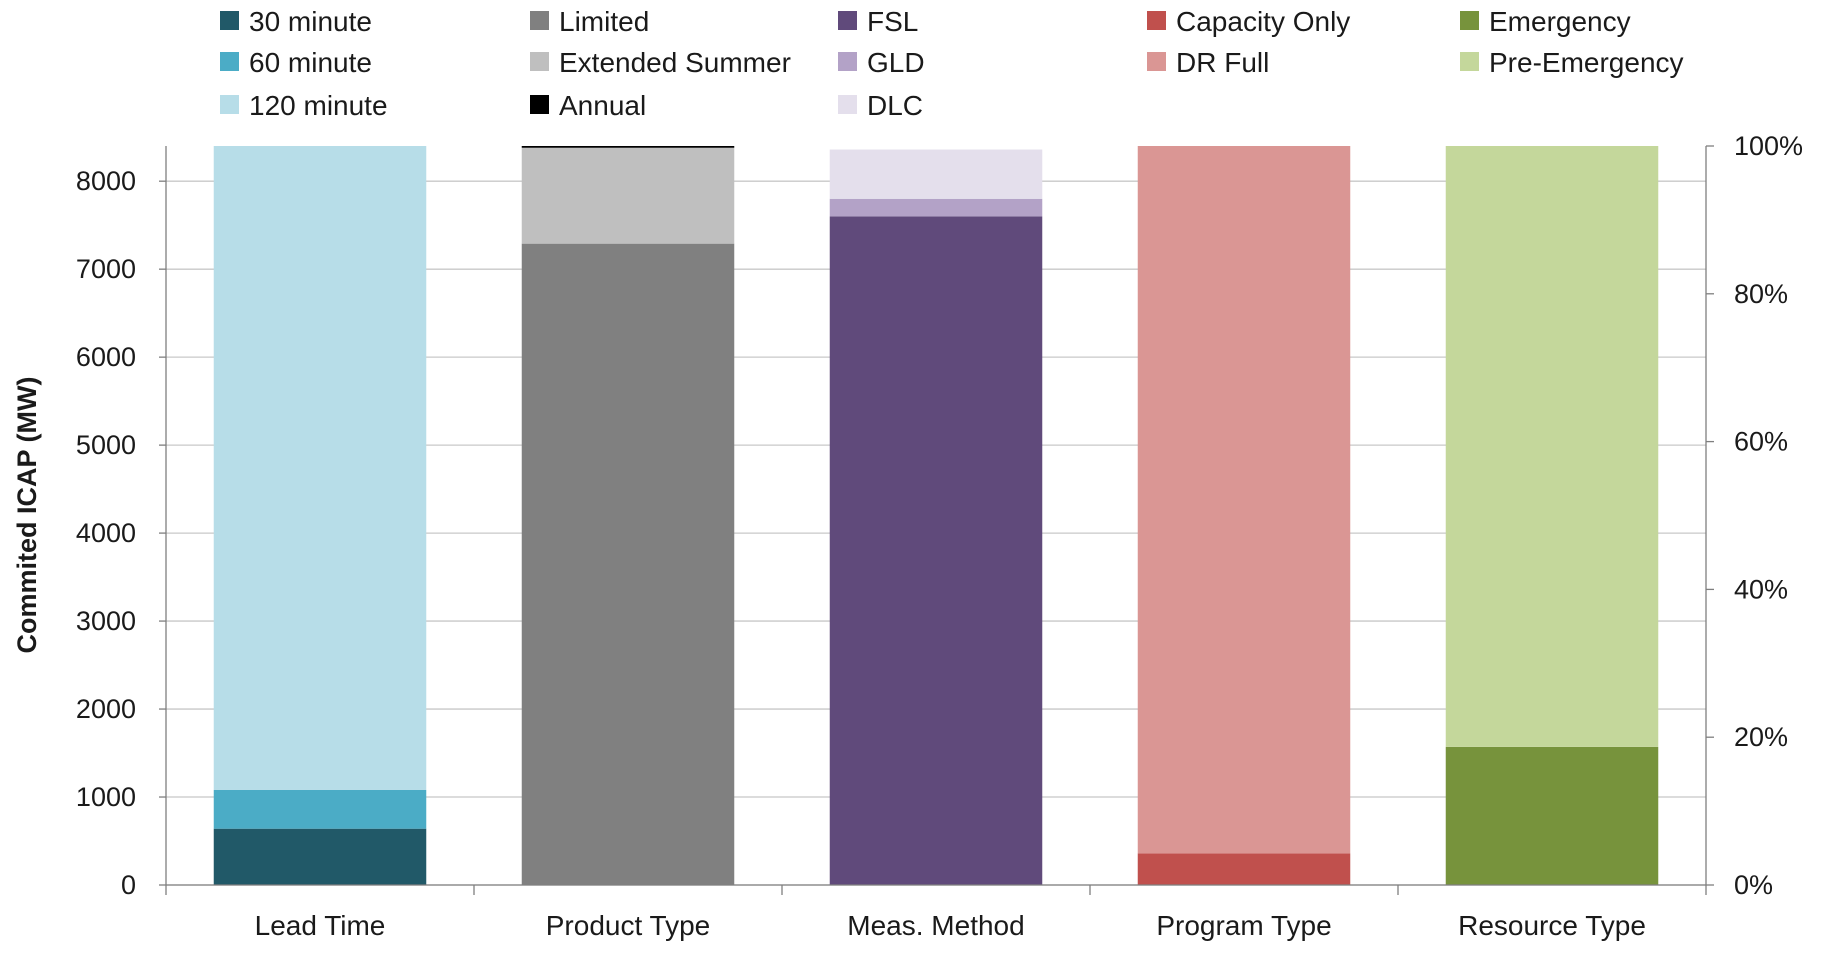 The height and width of the screenshot is (956, 1826). What do you see at coordinates (320, 856) in the screenshot?
I see `bar-segment-30-minute` at bounding box center [320, 856].